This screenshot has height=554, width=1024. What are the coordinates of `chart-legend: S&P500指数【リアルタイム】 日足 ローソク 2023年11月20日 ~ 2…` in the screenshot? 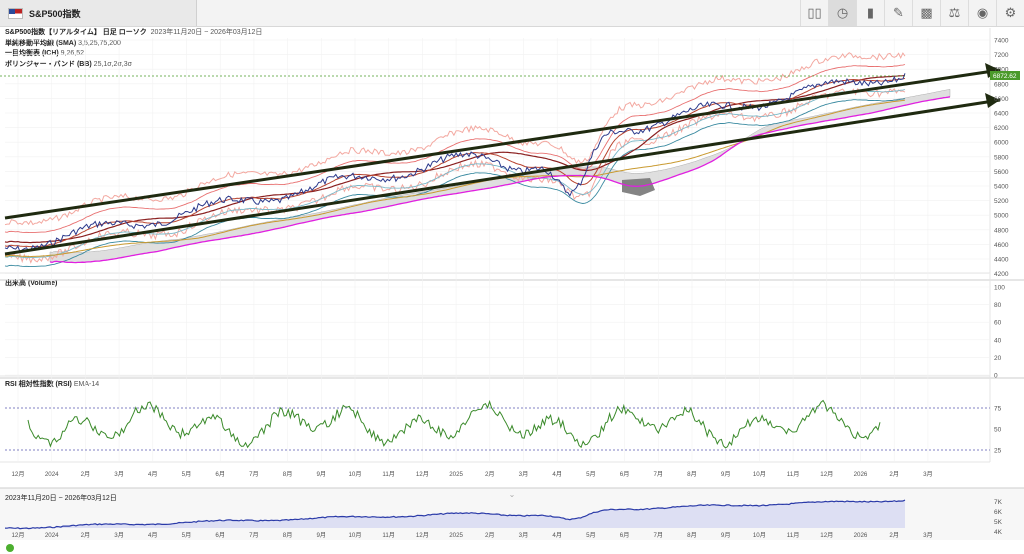 It's located at (133, 49).